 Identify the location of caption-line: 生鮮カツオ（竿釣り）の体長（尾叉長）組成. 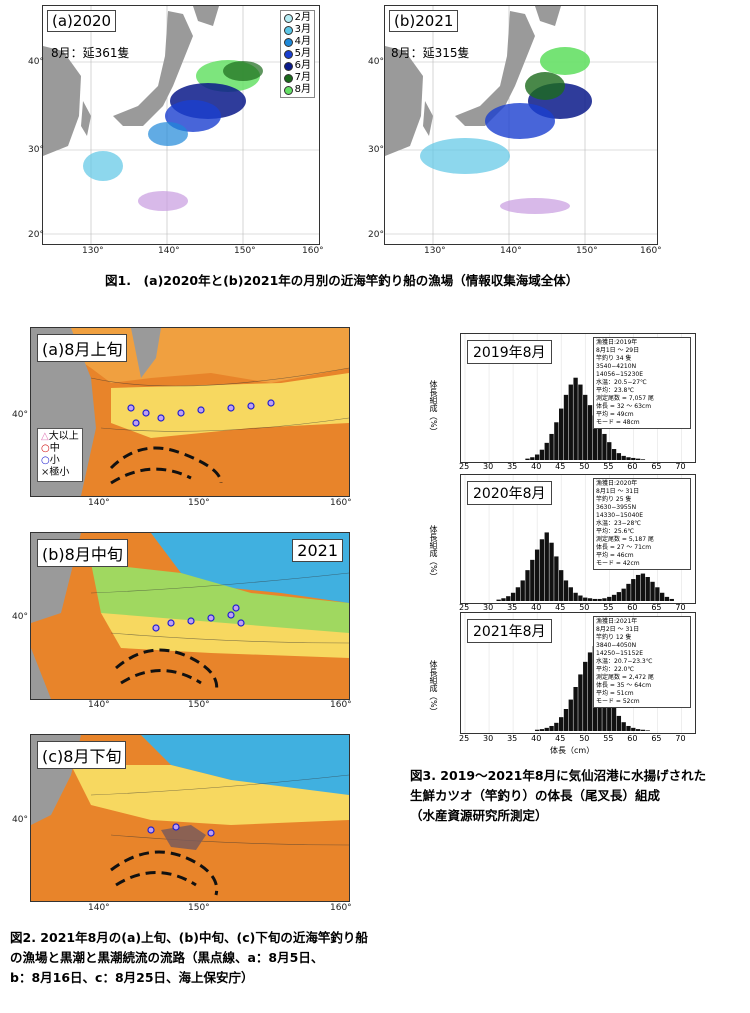
(535, 795).